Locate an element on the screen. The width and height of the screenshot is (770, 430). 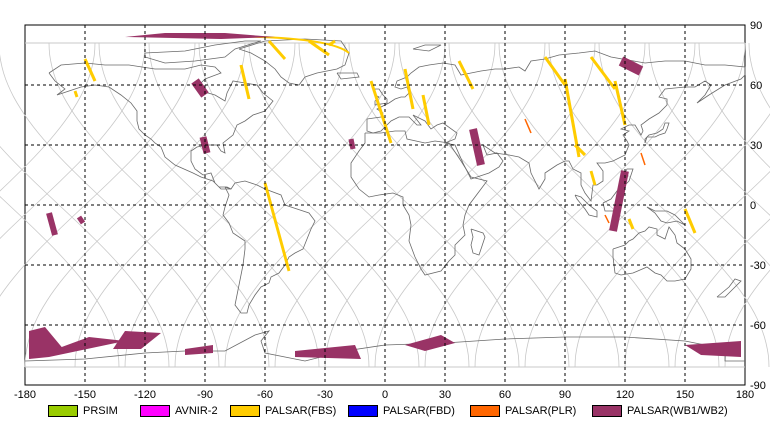
legend-label: PRSIM is located at coordinates (100, 411).